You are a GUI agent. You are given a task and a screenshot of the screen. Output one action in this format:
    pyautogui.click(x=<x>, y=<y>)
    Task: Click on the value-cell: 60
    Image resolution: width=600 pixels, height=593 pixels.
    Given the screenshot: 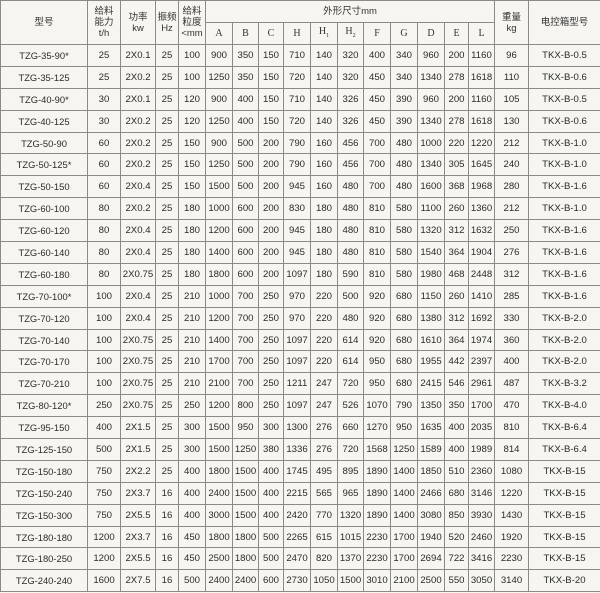 What is the action you would take?
    pyautogui.click(x=104, y=187)
    